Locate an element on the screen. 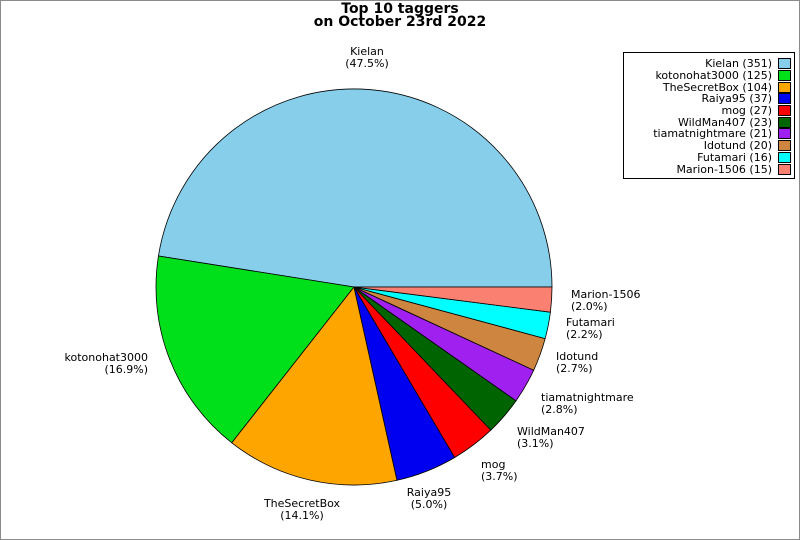  slice-label-percent: (2.8%) is located at coordinates (559, 409).